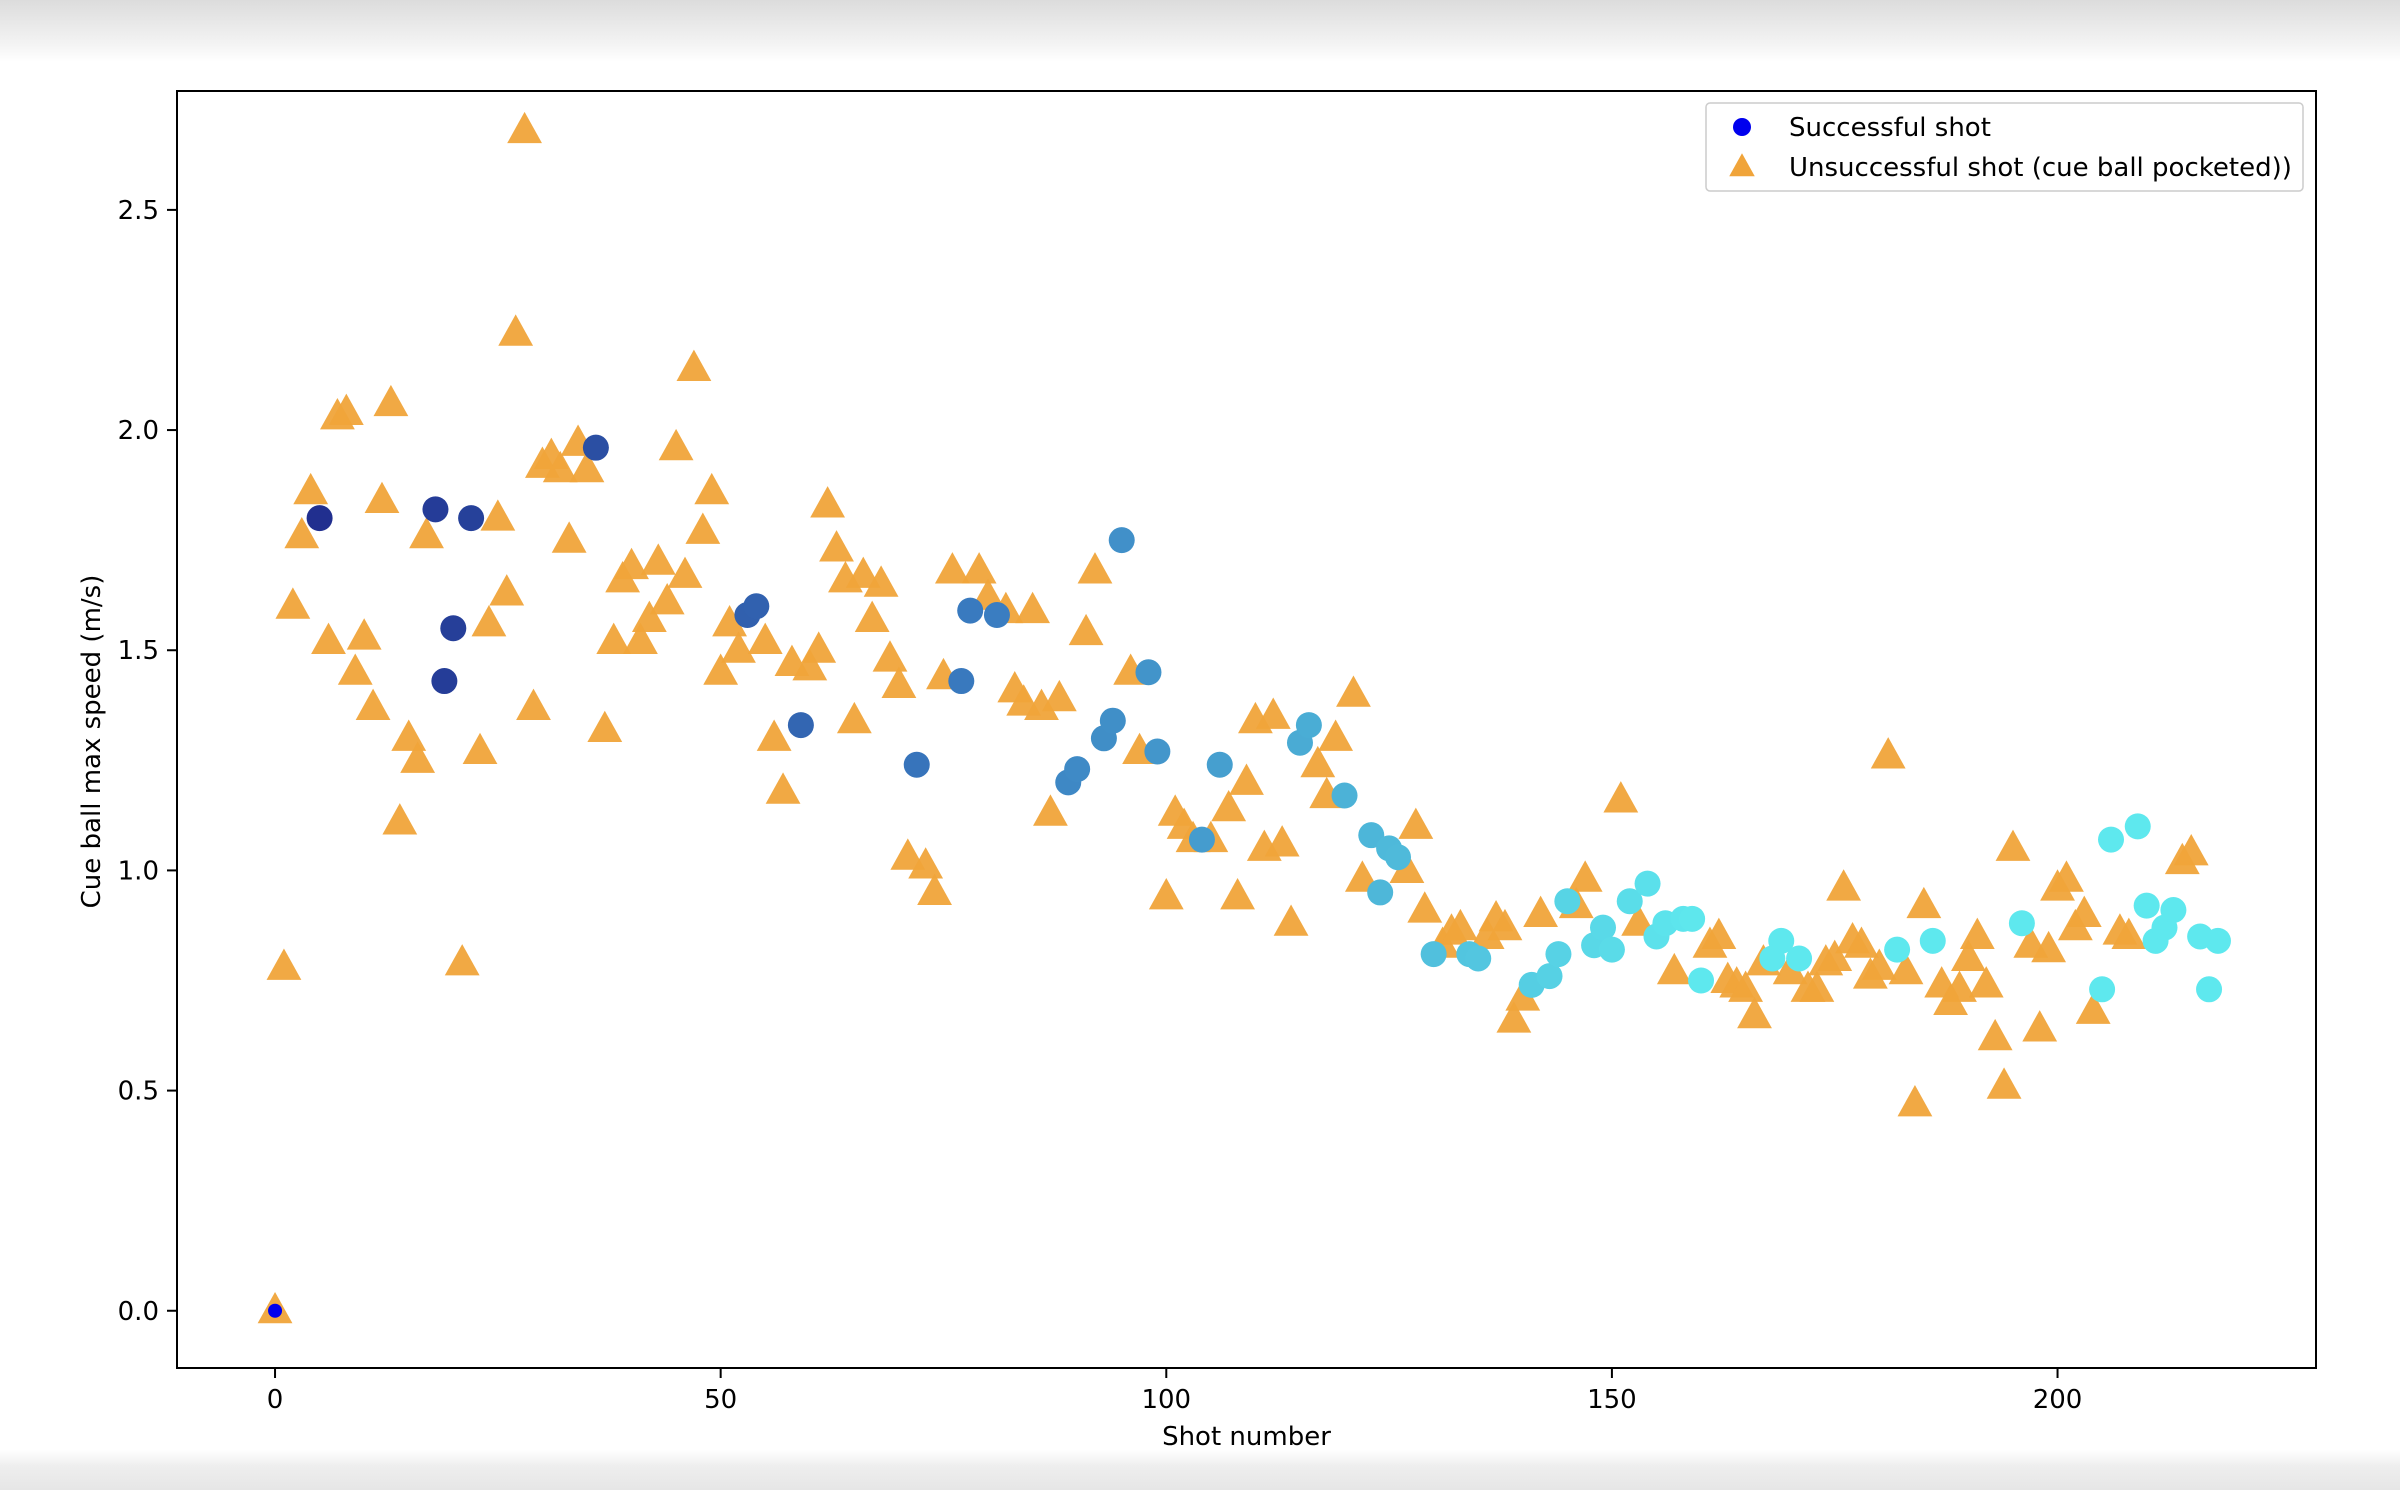 This screenshot has width=2400, height=1490. I want to click on y-tick-label: 0.0, so click(138, 1312).